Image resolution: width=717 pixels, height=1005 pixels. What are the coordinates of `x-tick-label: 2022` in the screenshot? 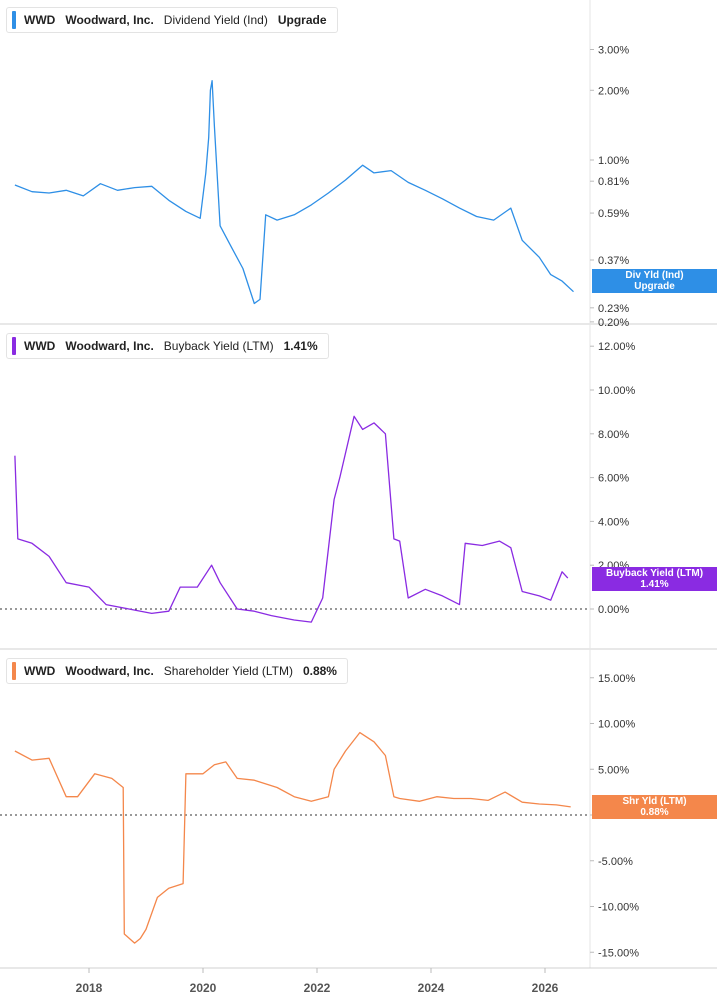 It's located at (317, 988).